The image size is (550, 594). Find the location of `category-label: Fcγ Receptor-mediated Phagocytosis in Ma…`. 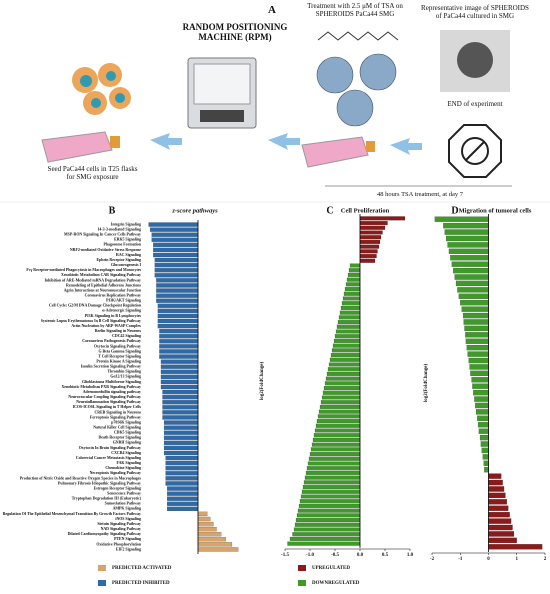

category-label: Fcγ Receptor-mediated Phagocytosis in Ma… is located at coordinates (83, 270).